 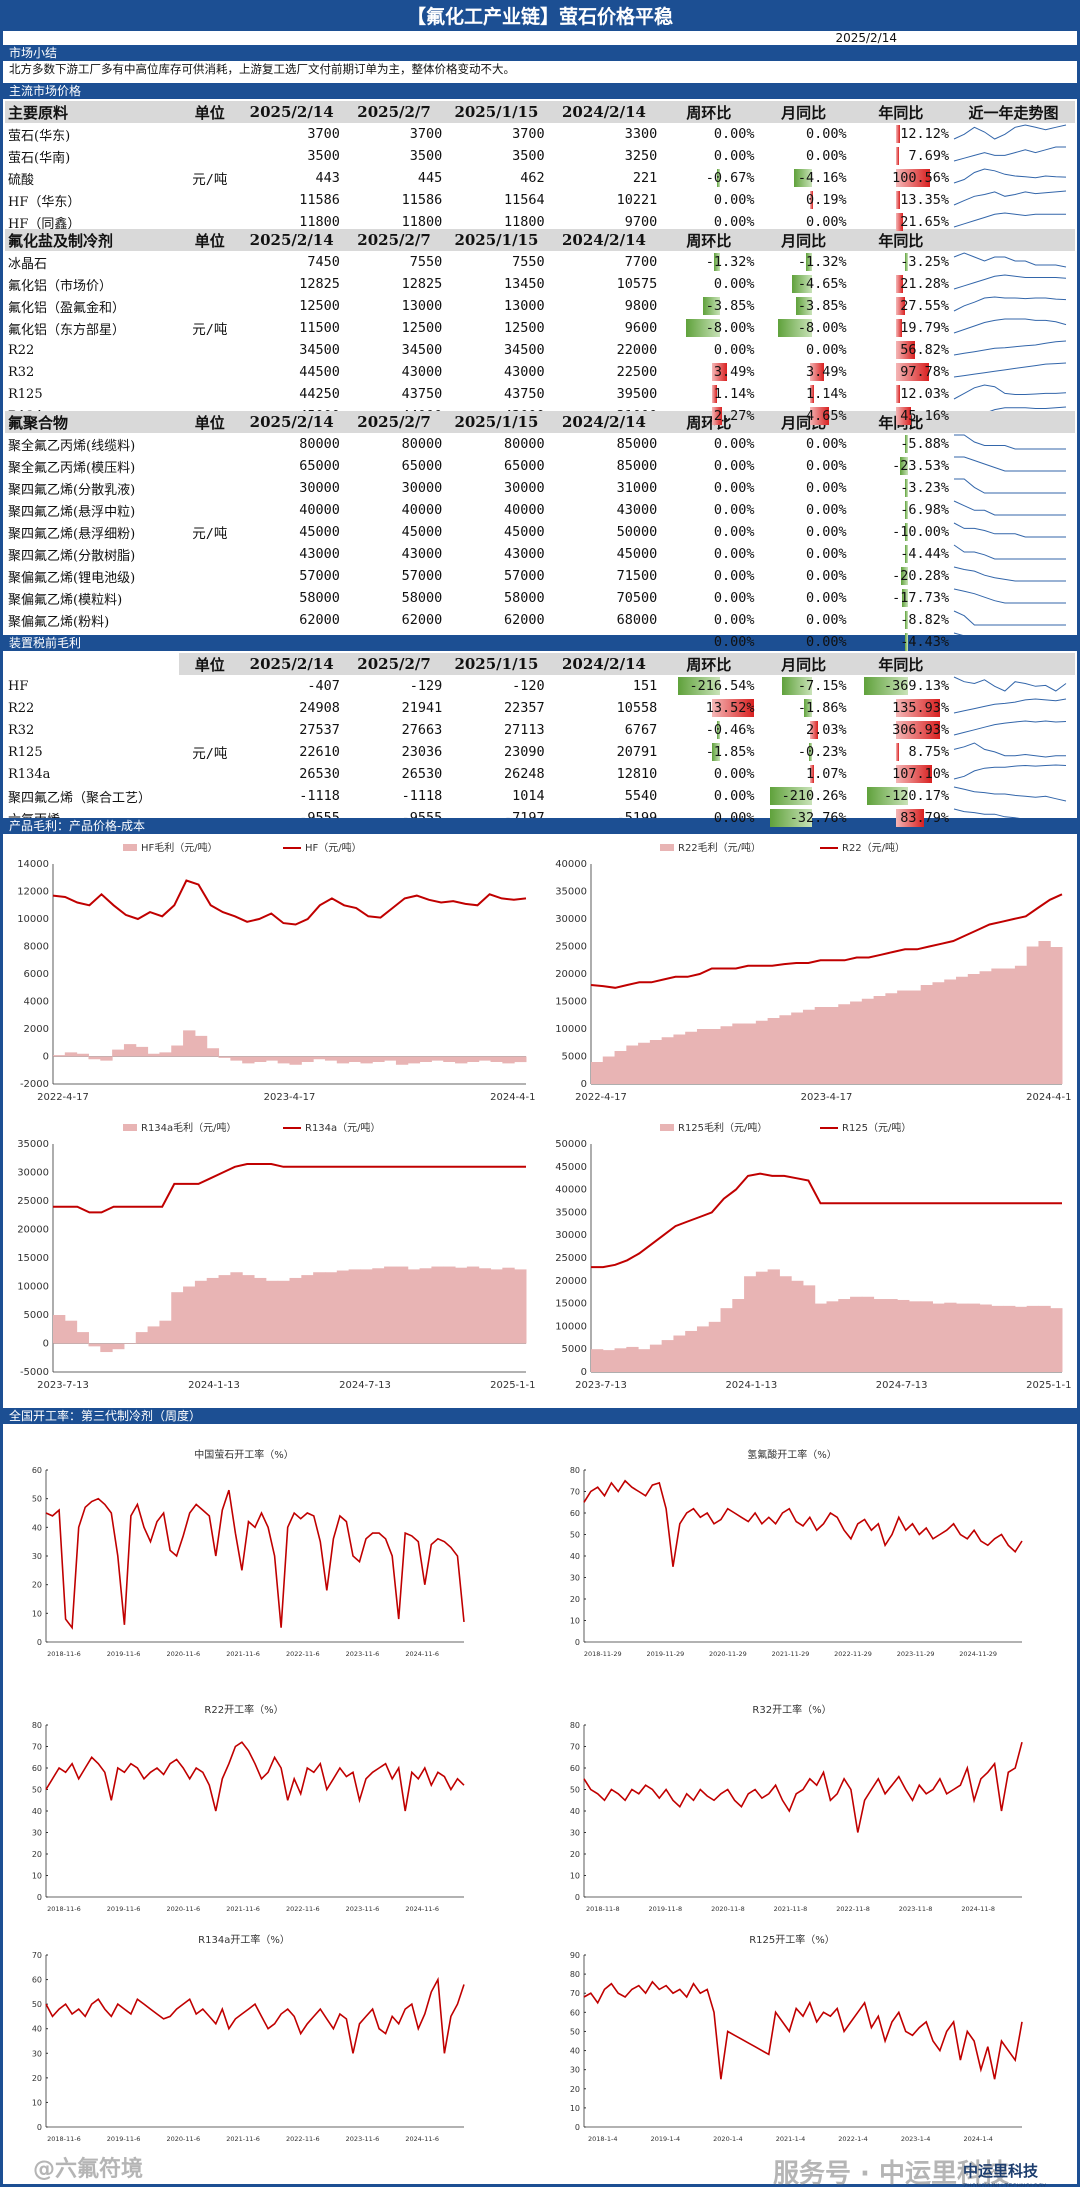 What do you see at coordinates (319, 372) in the screenshot?
I see `value-cell: 44500` at bounding box center [319, 372].